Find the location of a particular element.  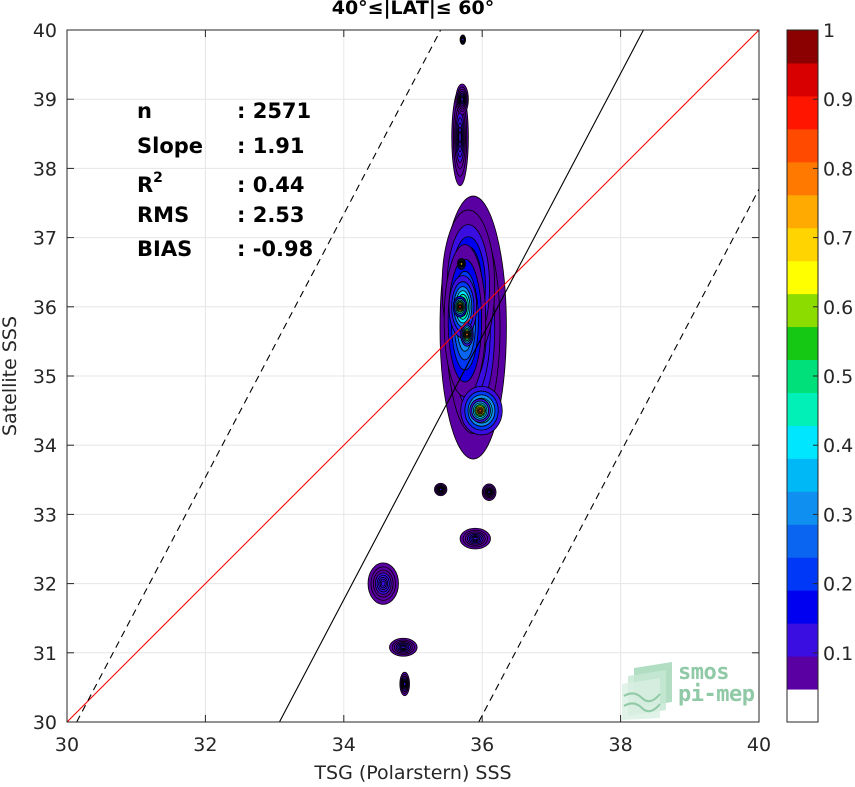

stat-rms-label: RMS is located at coordinates (163, 214).